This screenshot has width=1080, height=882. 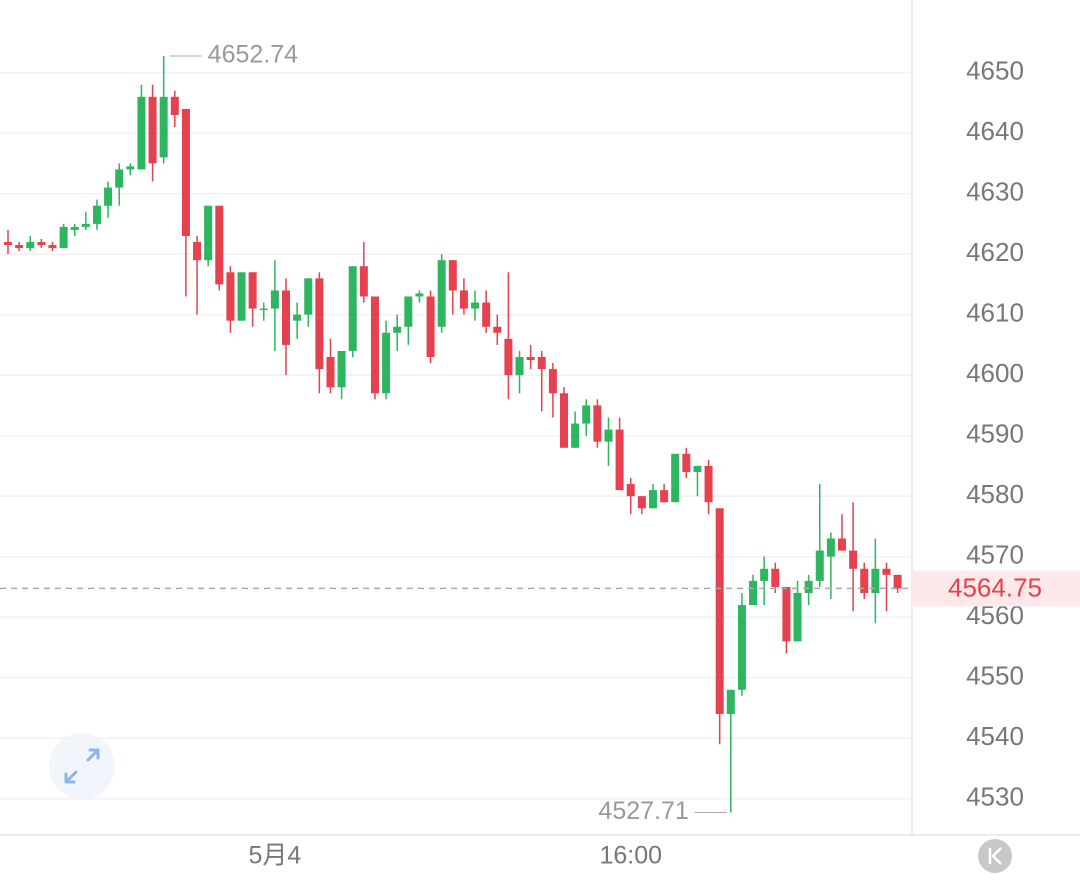 What do you see at coordinates (253, 55) in the screenshot?
I see `high-label: 4652.74` at bounding box center [253, 55].